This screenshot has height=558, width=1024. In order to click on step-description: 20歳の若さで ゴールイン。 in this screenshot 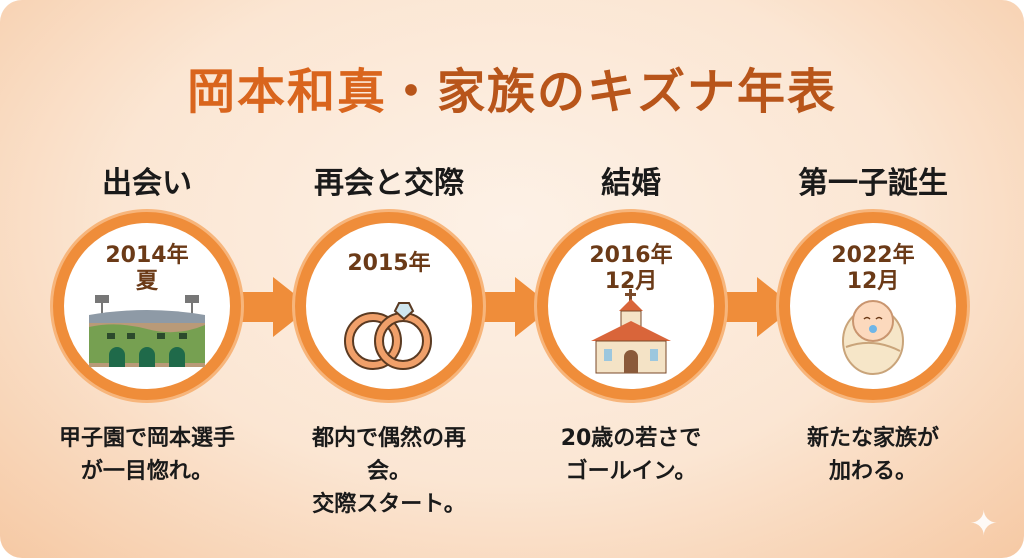, I will do `click(631, 455)`.